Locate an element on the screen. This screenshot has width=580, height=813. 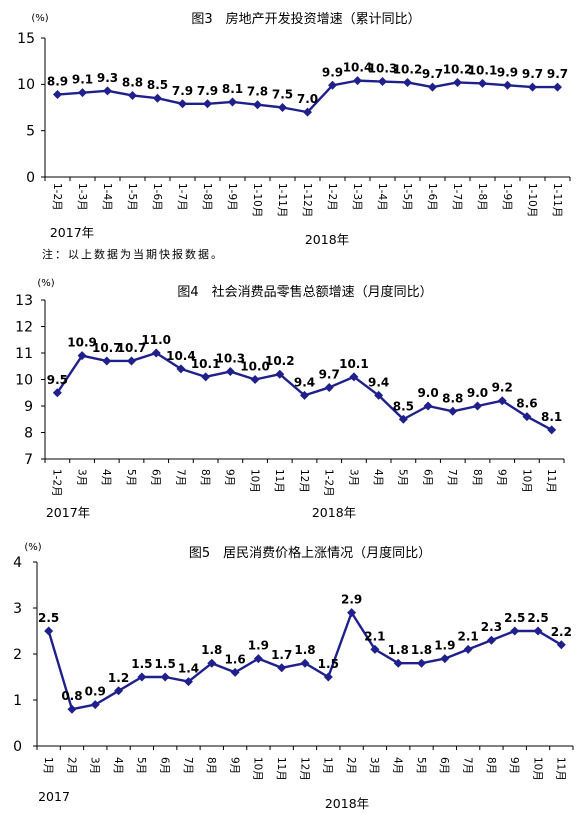
x-category-label: 1-4月 is located at coordinates (382, 197).